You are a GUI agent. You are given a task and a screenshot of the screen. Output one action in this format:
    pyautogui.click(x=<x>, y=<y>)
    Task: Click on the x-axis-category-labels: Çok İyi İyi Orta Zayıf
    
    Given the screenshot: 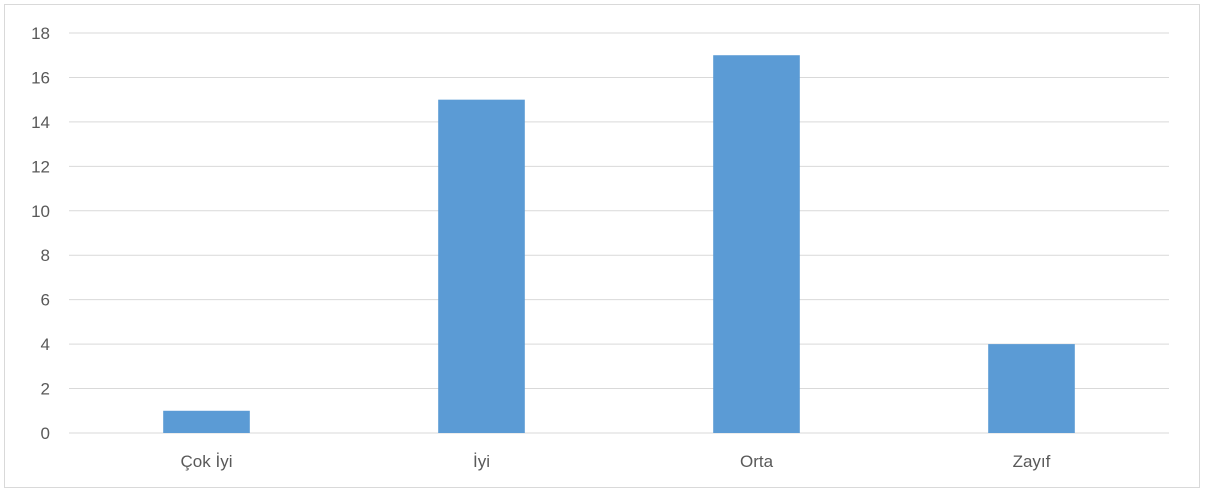 What is the action you would take?
    pyautogui.click(x=616, y=461)
    